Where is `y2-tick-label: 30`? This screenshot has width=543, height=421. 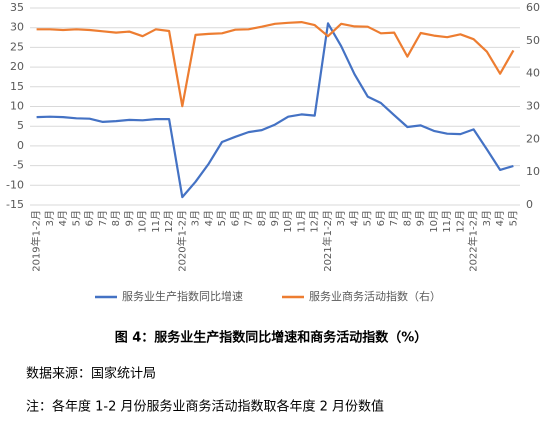 y2-tick-label: 30 is located at coordinates (533, 106).